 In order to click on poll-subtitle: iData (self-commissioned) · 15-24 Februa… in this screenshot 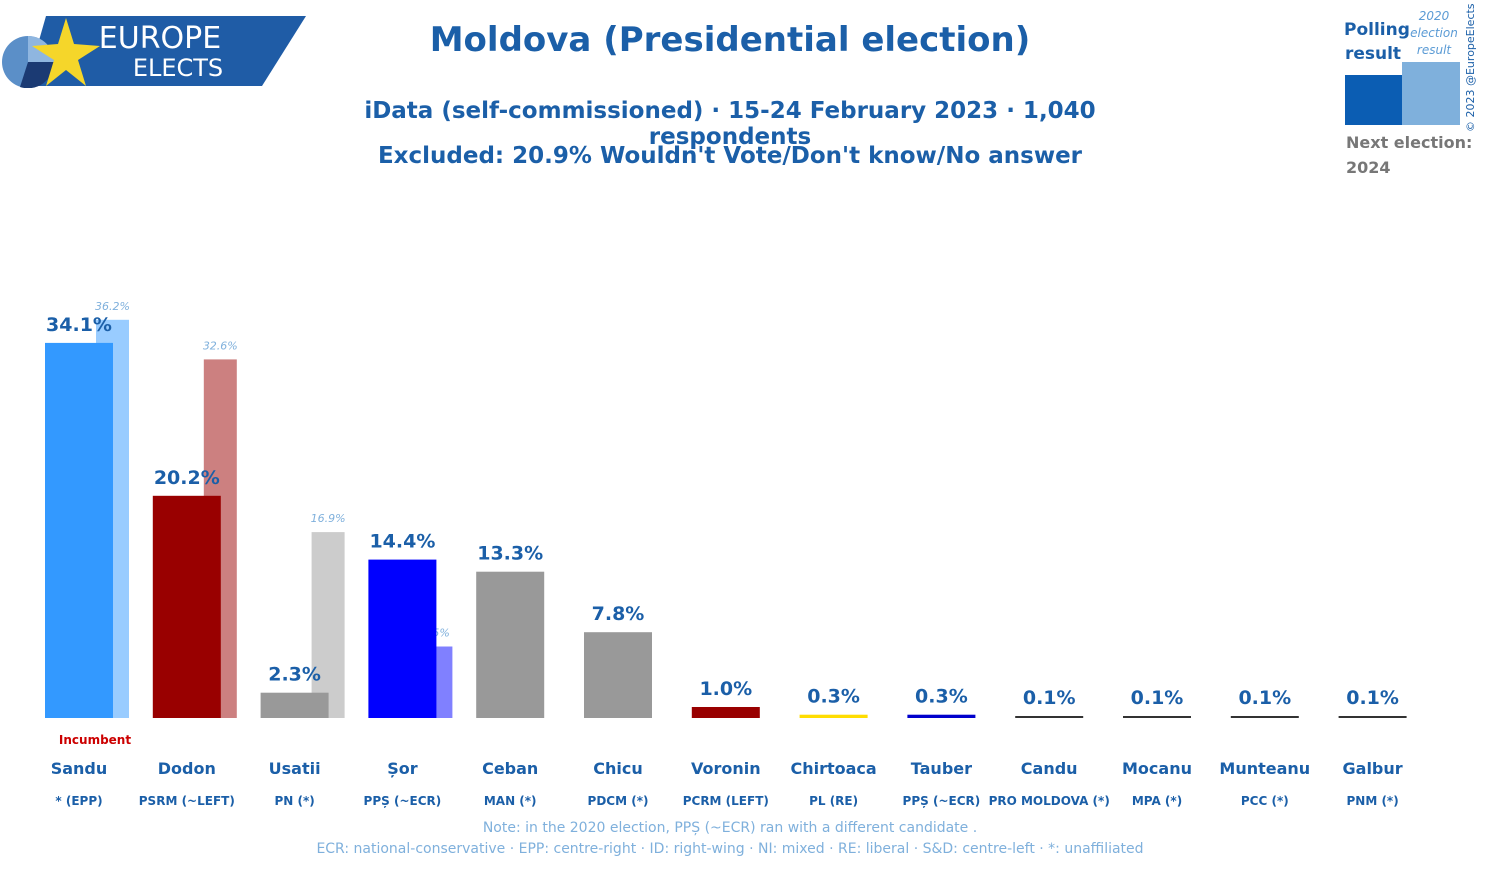, I will do `click(730, 124)`.